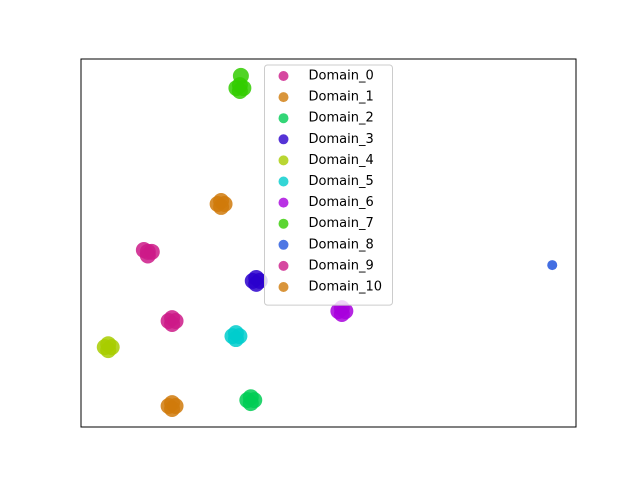 Image resolution: width=640 pixels, height=480 pixels. What do you see at coordinates (341, 76) in the screenshot?
I see `legend-label: Domain_0` at bounding box center [341, 76].